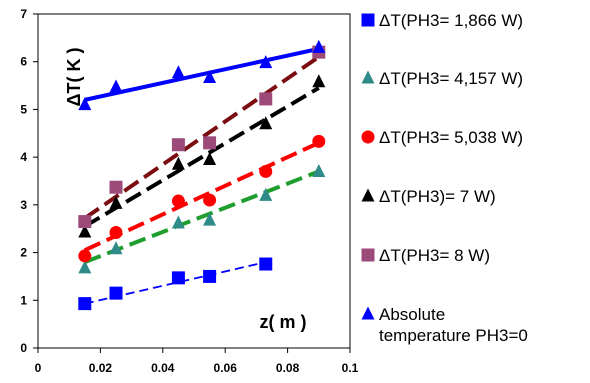 Image resolution: width=590 pixels, height=383 pixels. What do you see at coordinates (23, 253) in the screenshot?
I see `y-tick-label: 2` at bounding box center [23, 253].